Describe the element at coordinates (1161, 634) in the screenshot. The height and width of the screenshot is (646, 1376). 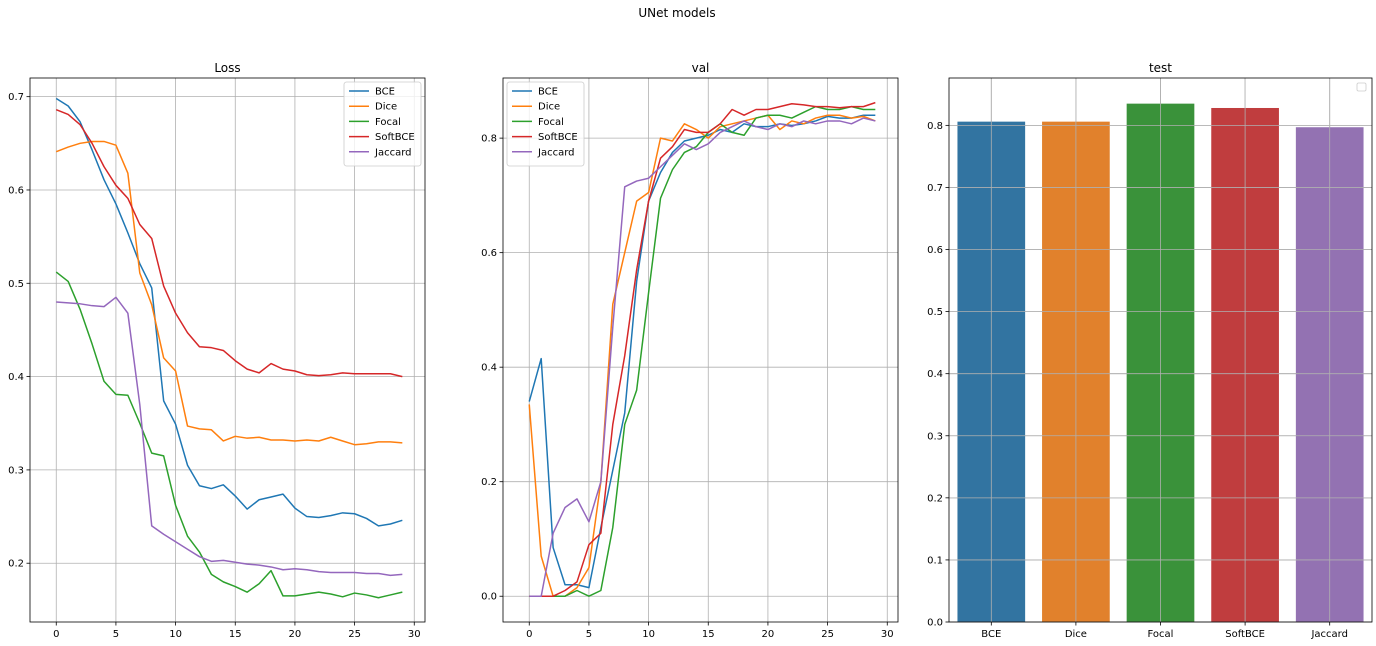
I see `x-tick-label: Focal` at that location.